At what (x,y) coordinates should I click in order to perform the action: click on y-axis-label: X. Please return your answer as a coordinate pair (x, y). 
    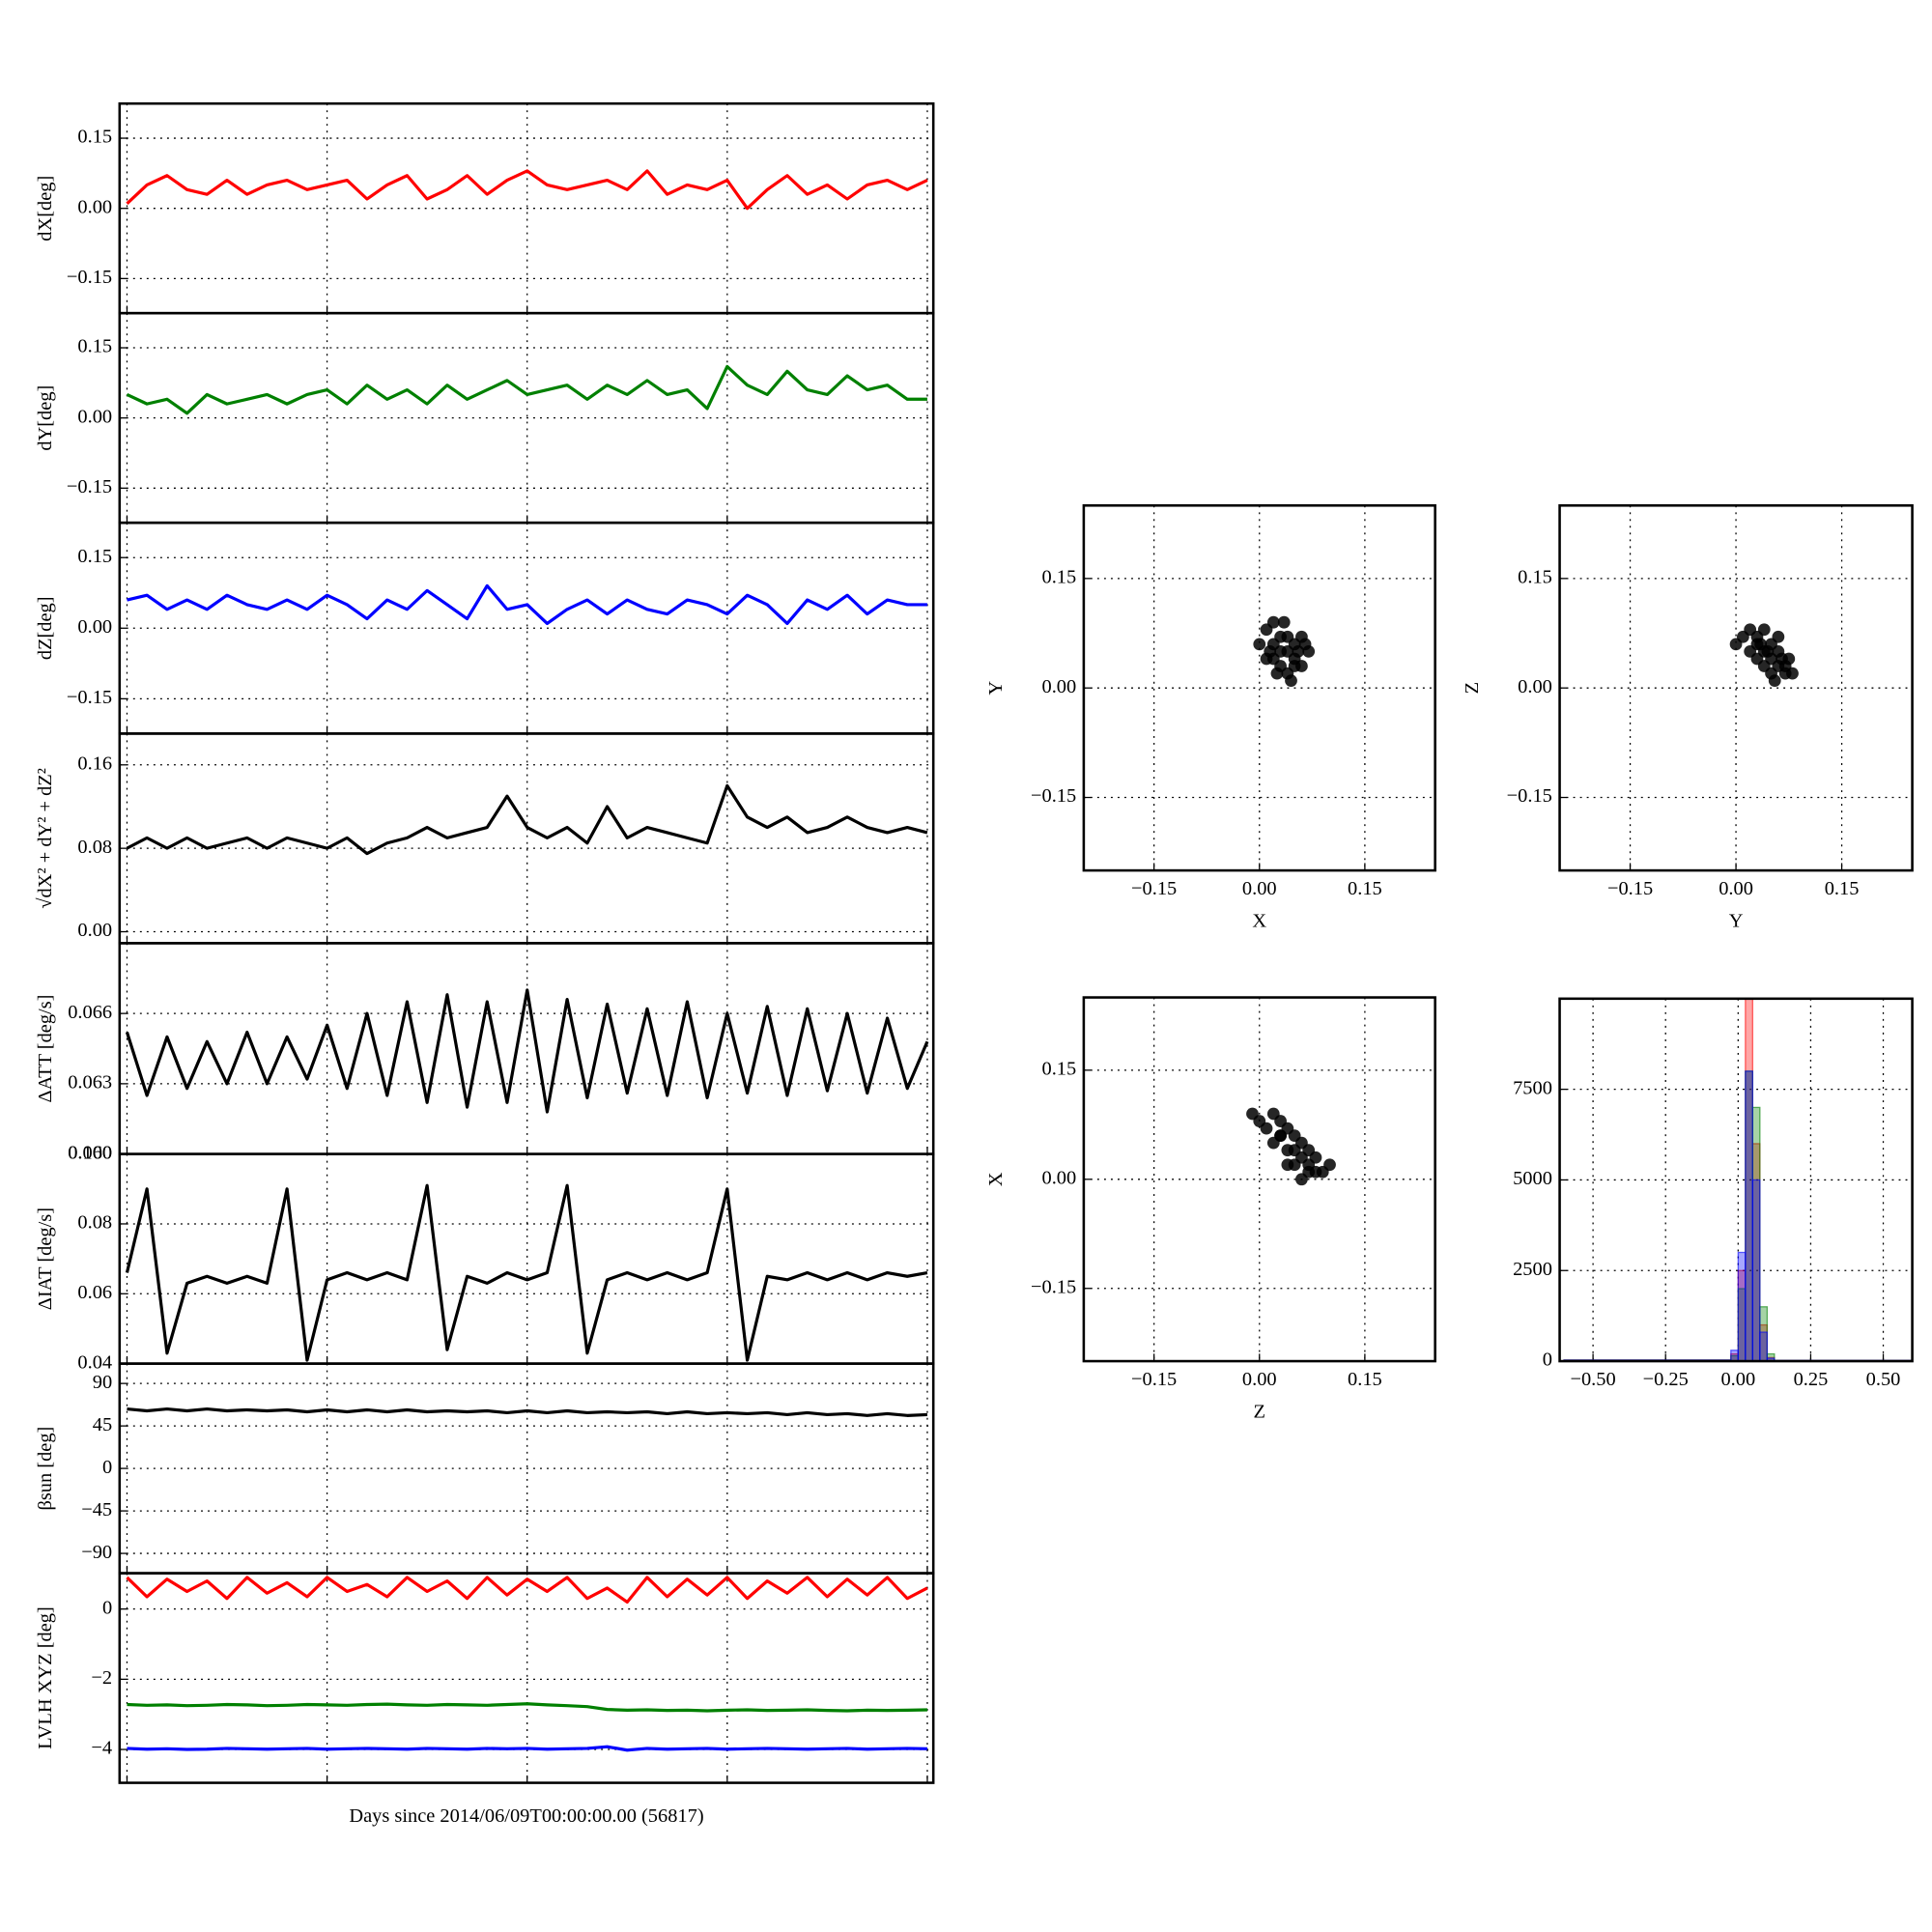
    Looking at the image, I should click on (996, 1179).